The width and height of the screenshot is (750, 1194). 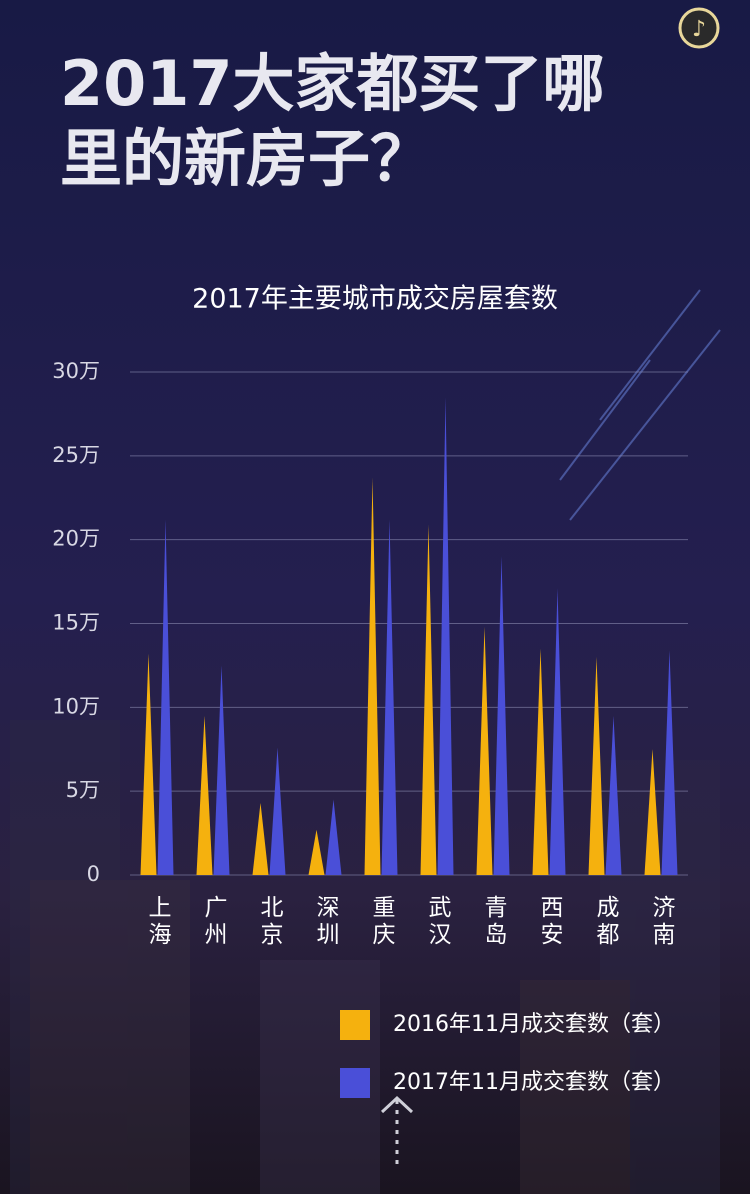 What do you see at coordinates (76, 455) in the screenshot?
I see `y-tick-label: 25万` at bounding box center [76, 455].